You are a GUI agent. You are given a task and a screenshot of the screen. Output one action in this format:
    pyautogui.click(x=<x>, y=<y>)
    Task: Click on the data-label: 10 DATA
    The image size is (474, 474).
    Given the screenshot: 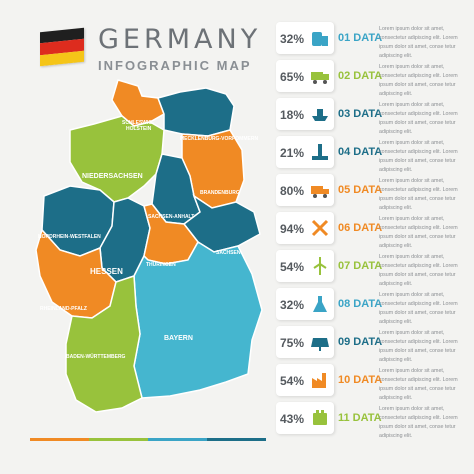 What is the action you would take?
    pyautogui.click(x=360, y=380)
    